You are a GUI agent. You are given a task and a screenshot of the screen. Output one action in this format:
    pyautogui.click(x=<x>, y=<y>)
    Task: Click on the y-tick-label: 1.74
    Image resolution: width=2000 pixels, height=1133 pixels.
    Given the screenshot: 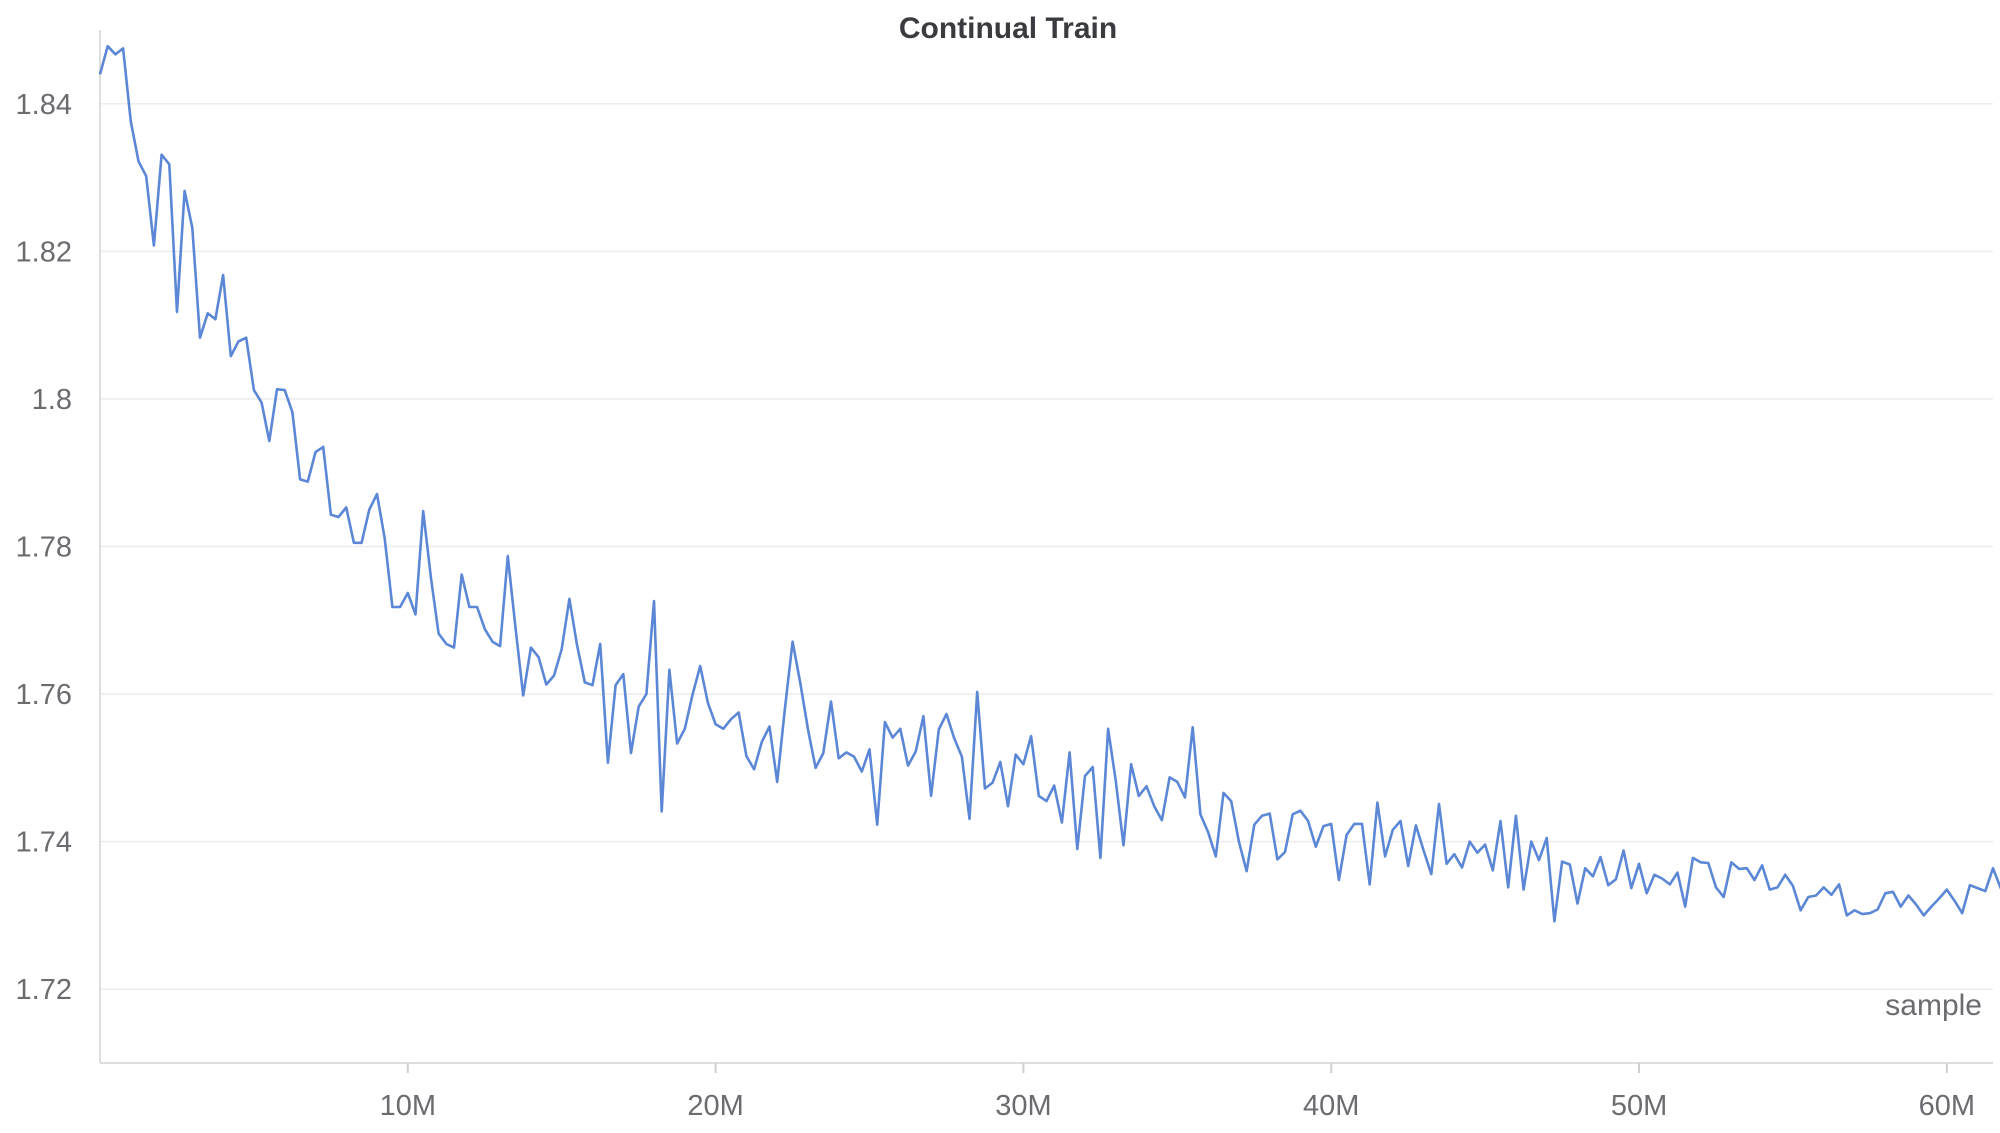 What is the action you would take?
    pyautogui.click(x=44, y=843)
    